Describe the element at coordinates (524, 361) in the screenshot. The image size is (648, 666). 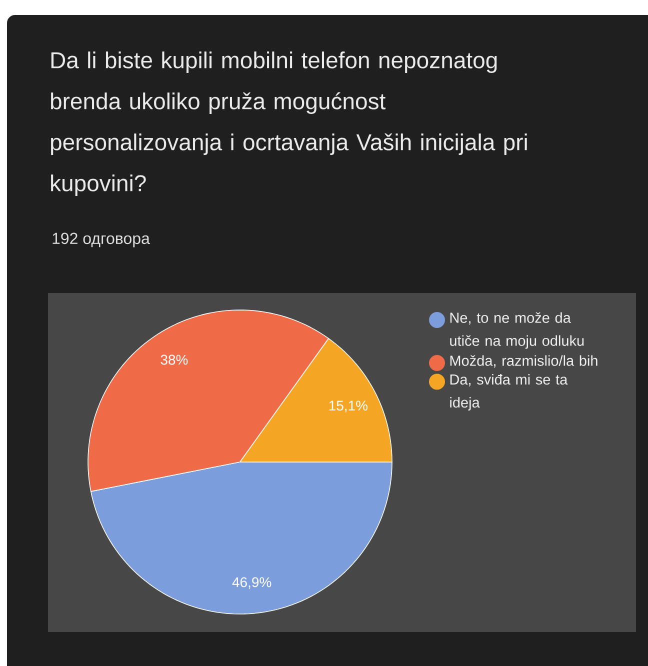
I see `legend-label: Možda, razmislio/la bih` at that location.